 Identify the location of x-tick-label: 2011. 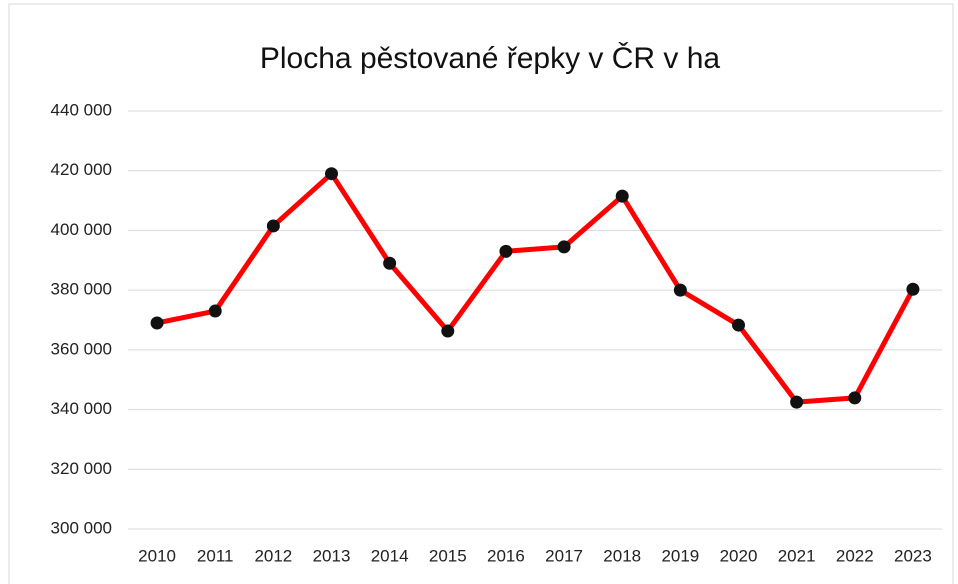
(215, 555).